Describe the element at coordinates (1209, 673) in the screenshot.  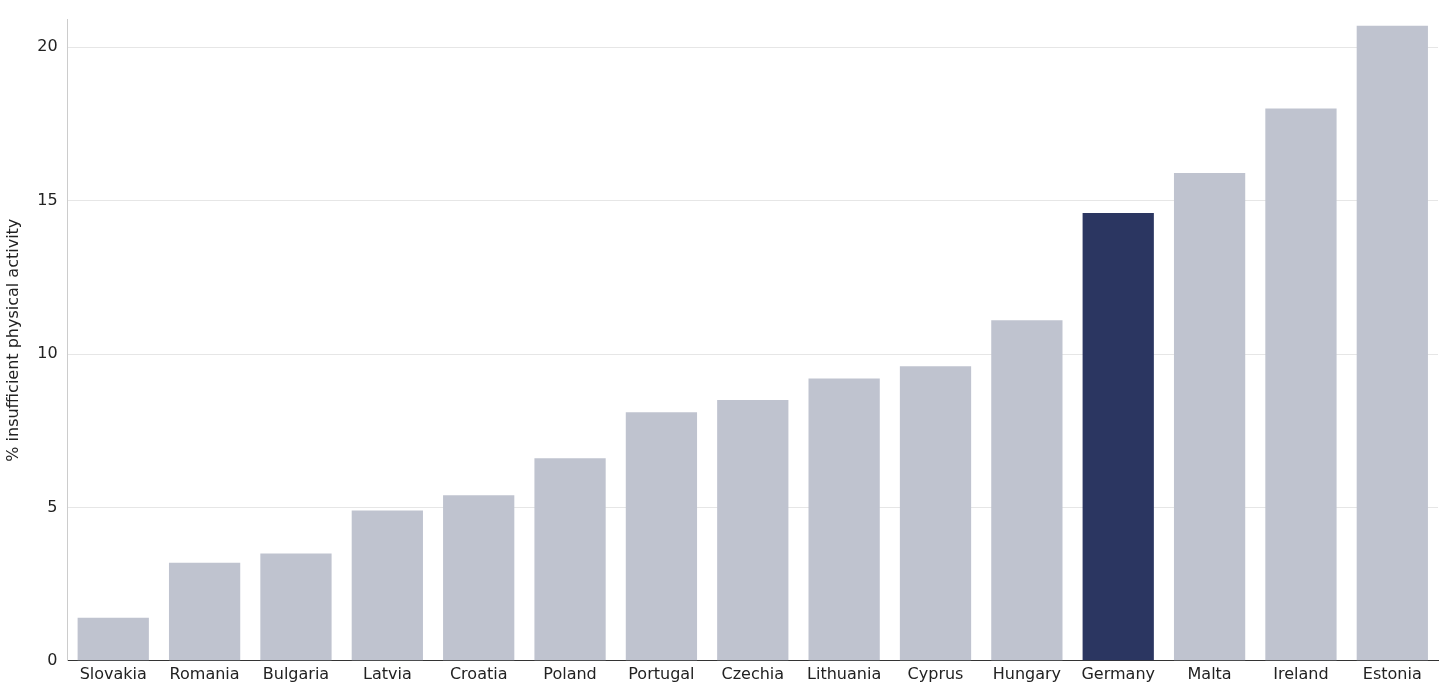
I see `x-tick-label: Malta` at that location.